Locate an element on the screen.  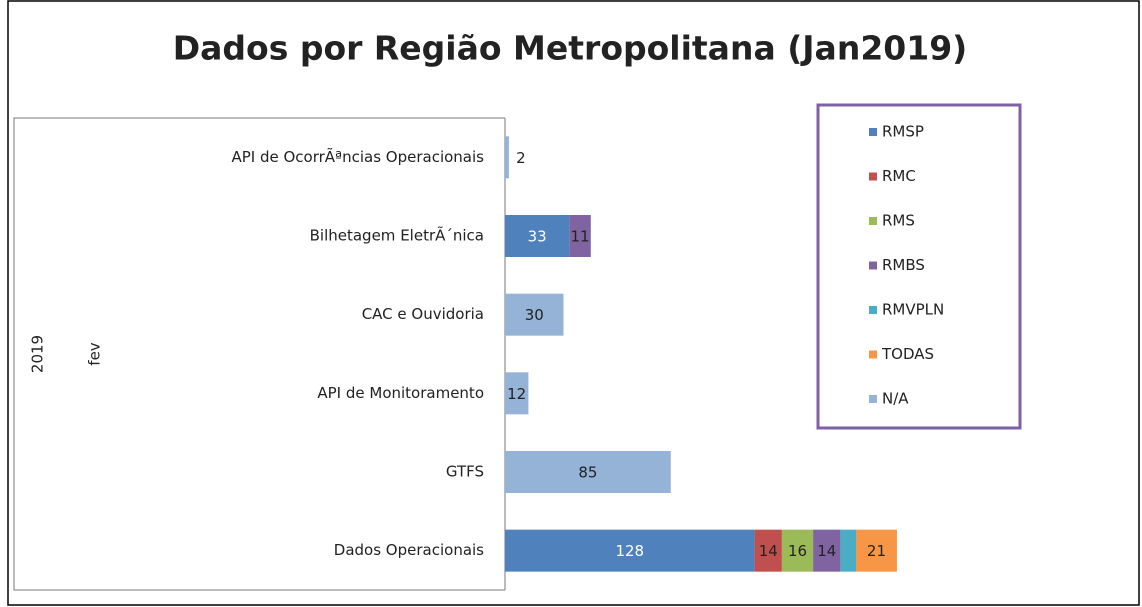
legend-label: RMBS is located at coordinates (903, 265).